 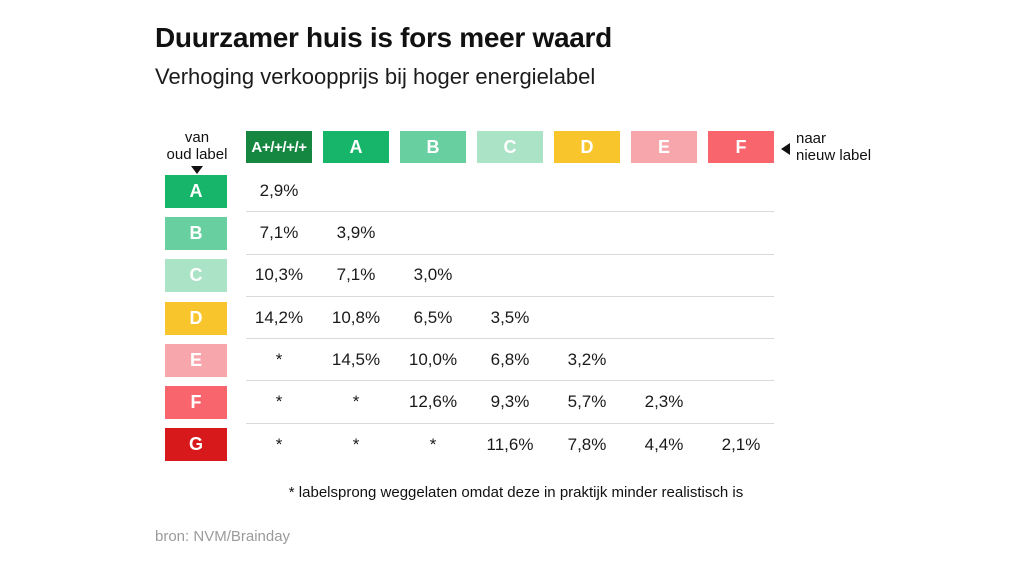 I want to click on matrix-cells-row-g: * * * 11,6% 7,8% 4,4% 2,1%, so click(x=510, y=445).